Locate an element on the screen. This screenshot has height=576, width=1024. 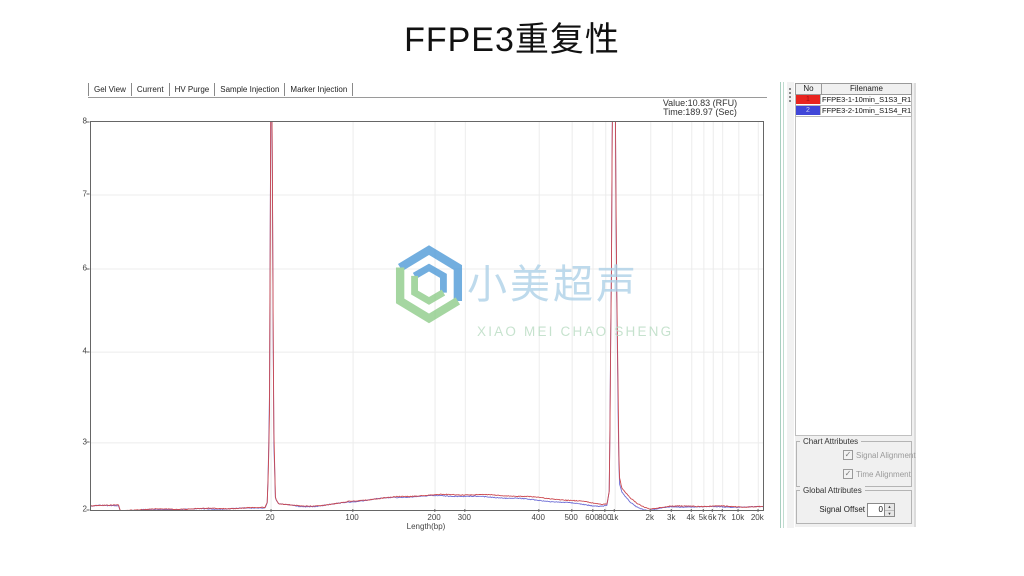
file-table-header: No Filename is located at coordinates (853, 89).